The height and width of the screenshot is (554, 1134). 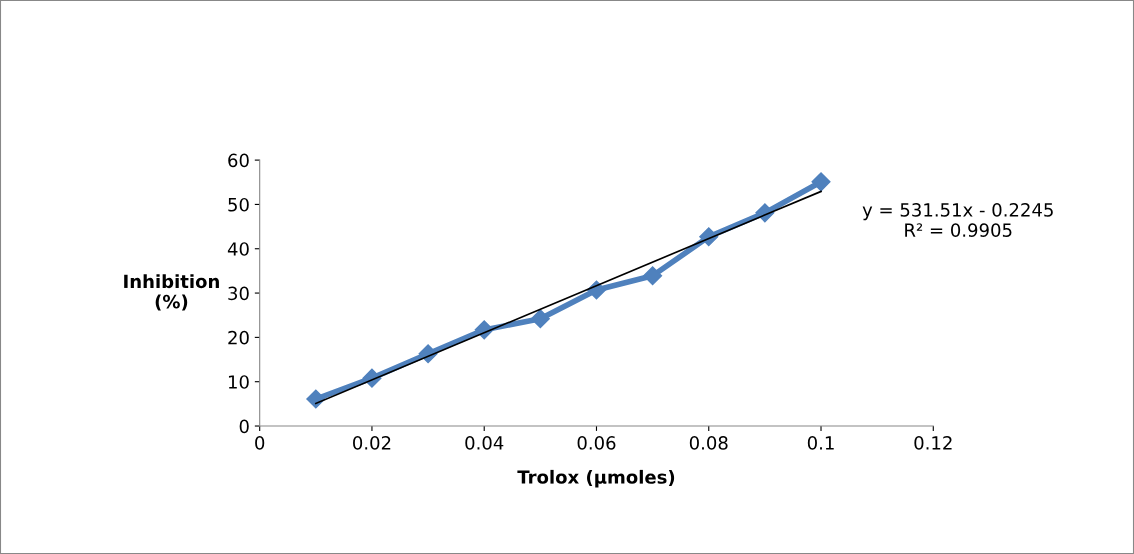 What do you see at coordinates (260, 443) in the screenshot?
I see `x-tick-label: 0` at bounding box center [260, 443].